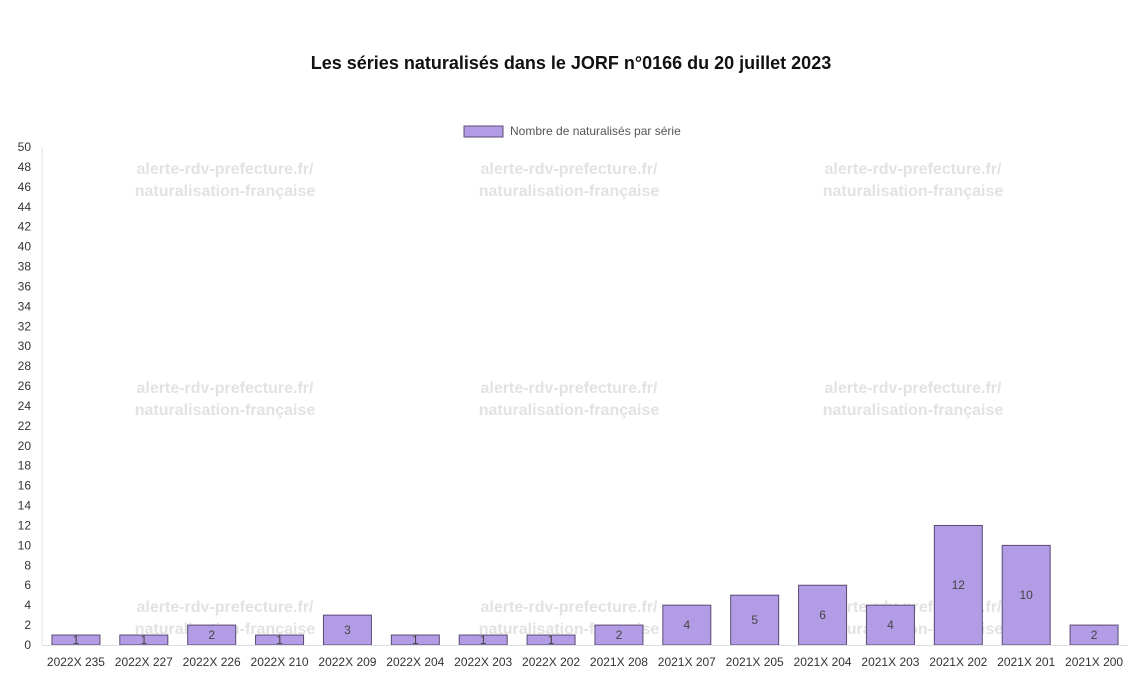 Image resolution: width=1129 pixels, height=680 pixels. I want to click on y-tick-label: 48, so click(25, 167).